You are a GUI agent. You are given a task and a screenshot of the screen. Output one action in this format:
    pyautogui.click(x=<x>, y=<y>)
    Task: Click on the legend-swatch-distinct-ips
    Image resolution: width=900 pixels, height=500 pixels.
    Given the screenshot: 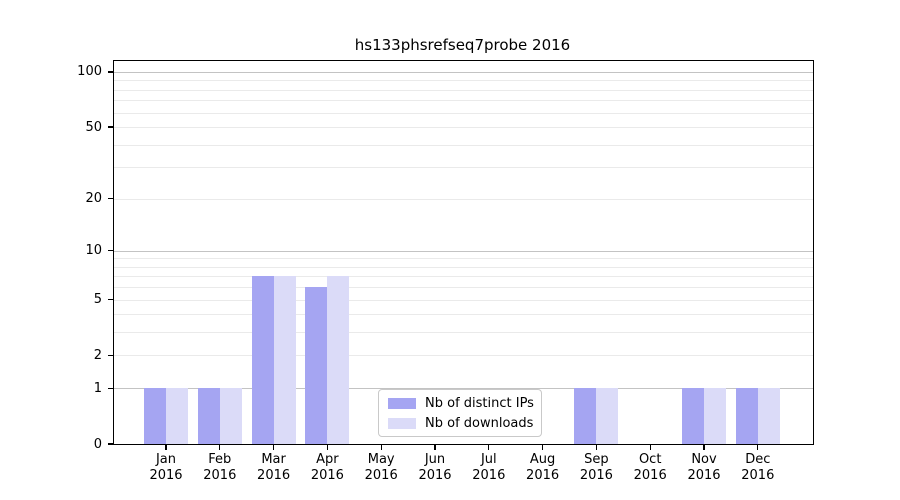 What is the action you would take?
    pyautogui.click(x=402, y=403)
    